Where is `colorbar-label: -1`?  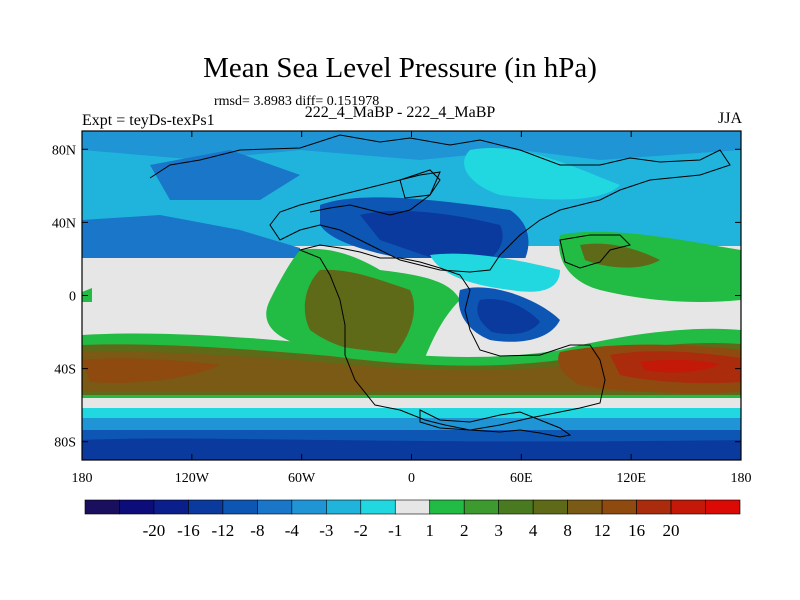 colorbar-label: -1 is located at coordinates (395, 530).